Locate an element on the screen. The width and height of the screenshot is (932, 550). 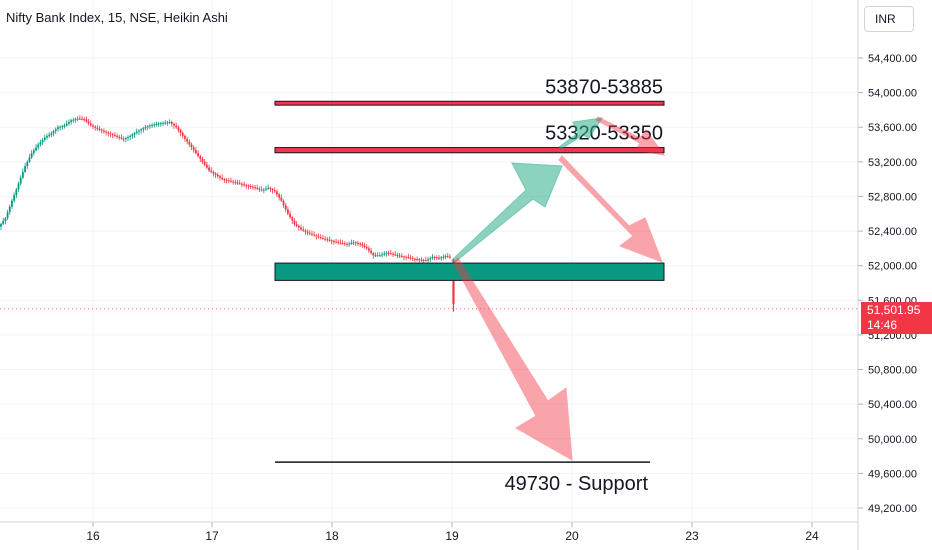
x-tick-label: 20 is located at coordinates (572, 536).